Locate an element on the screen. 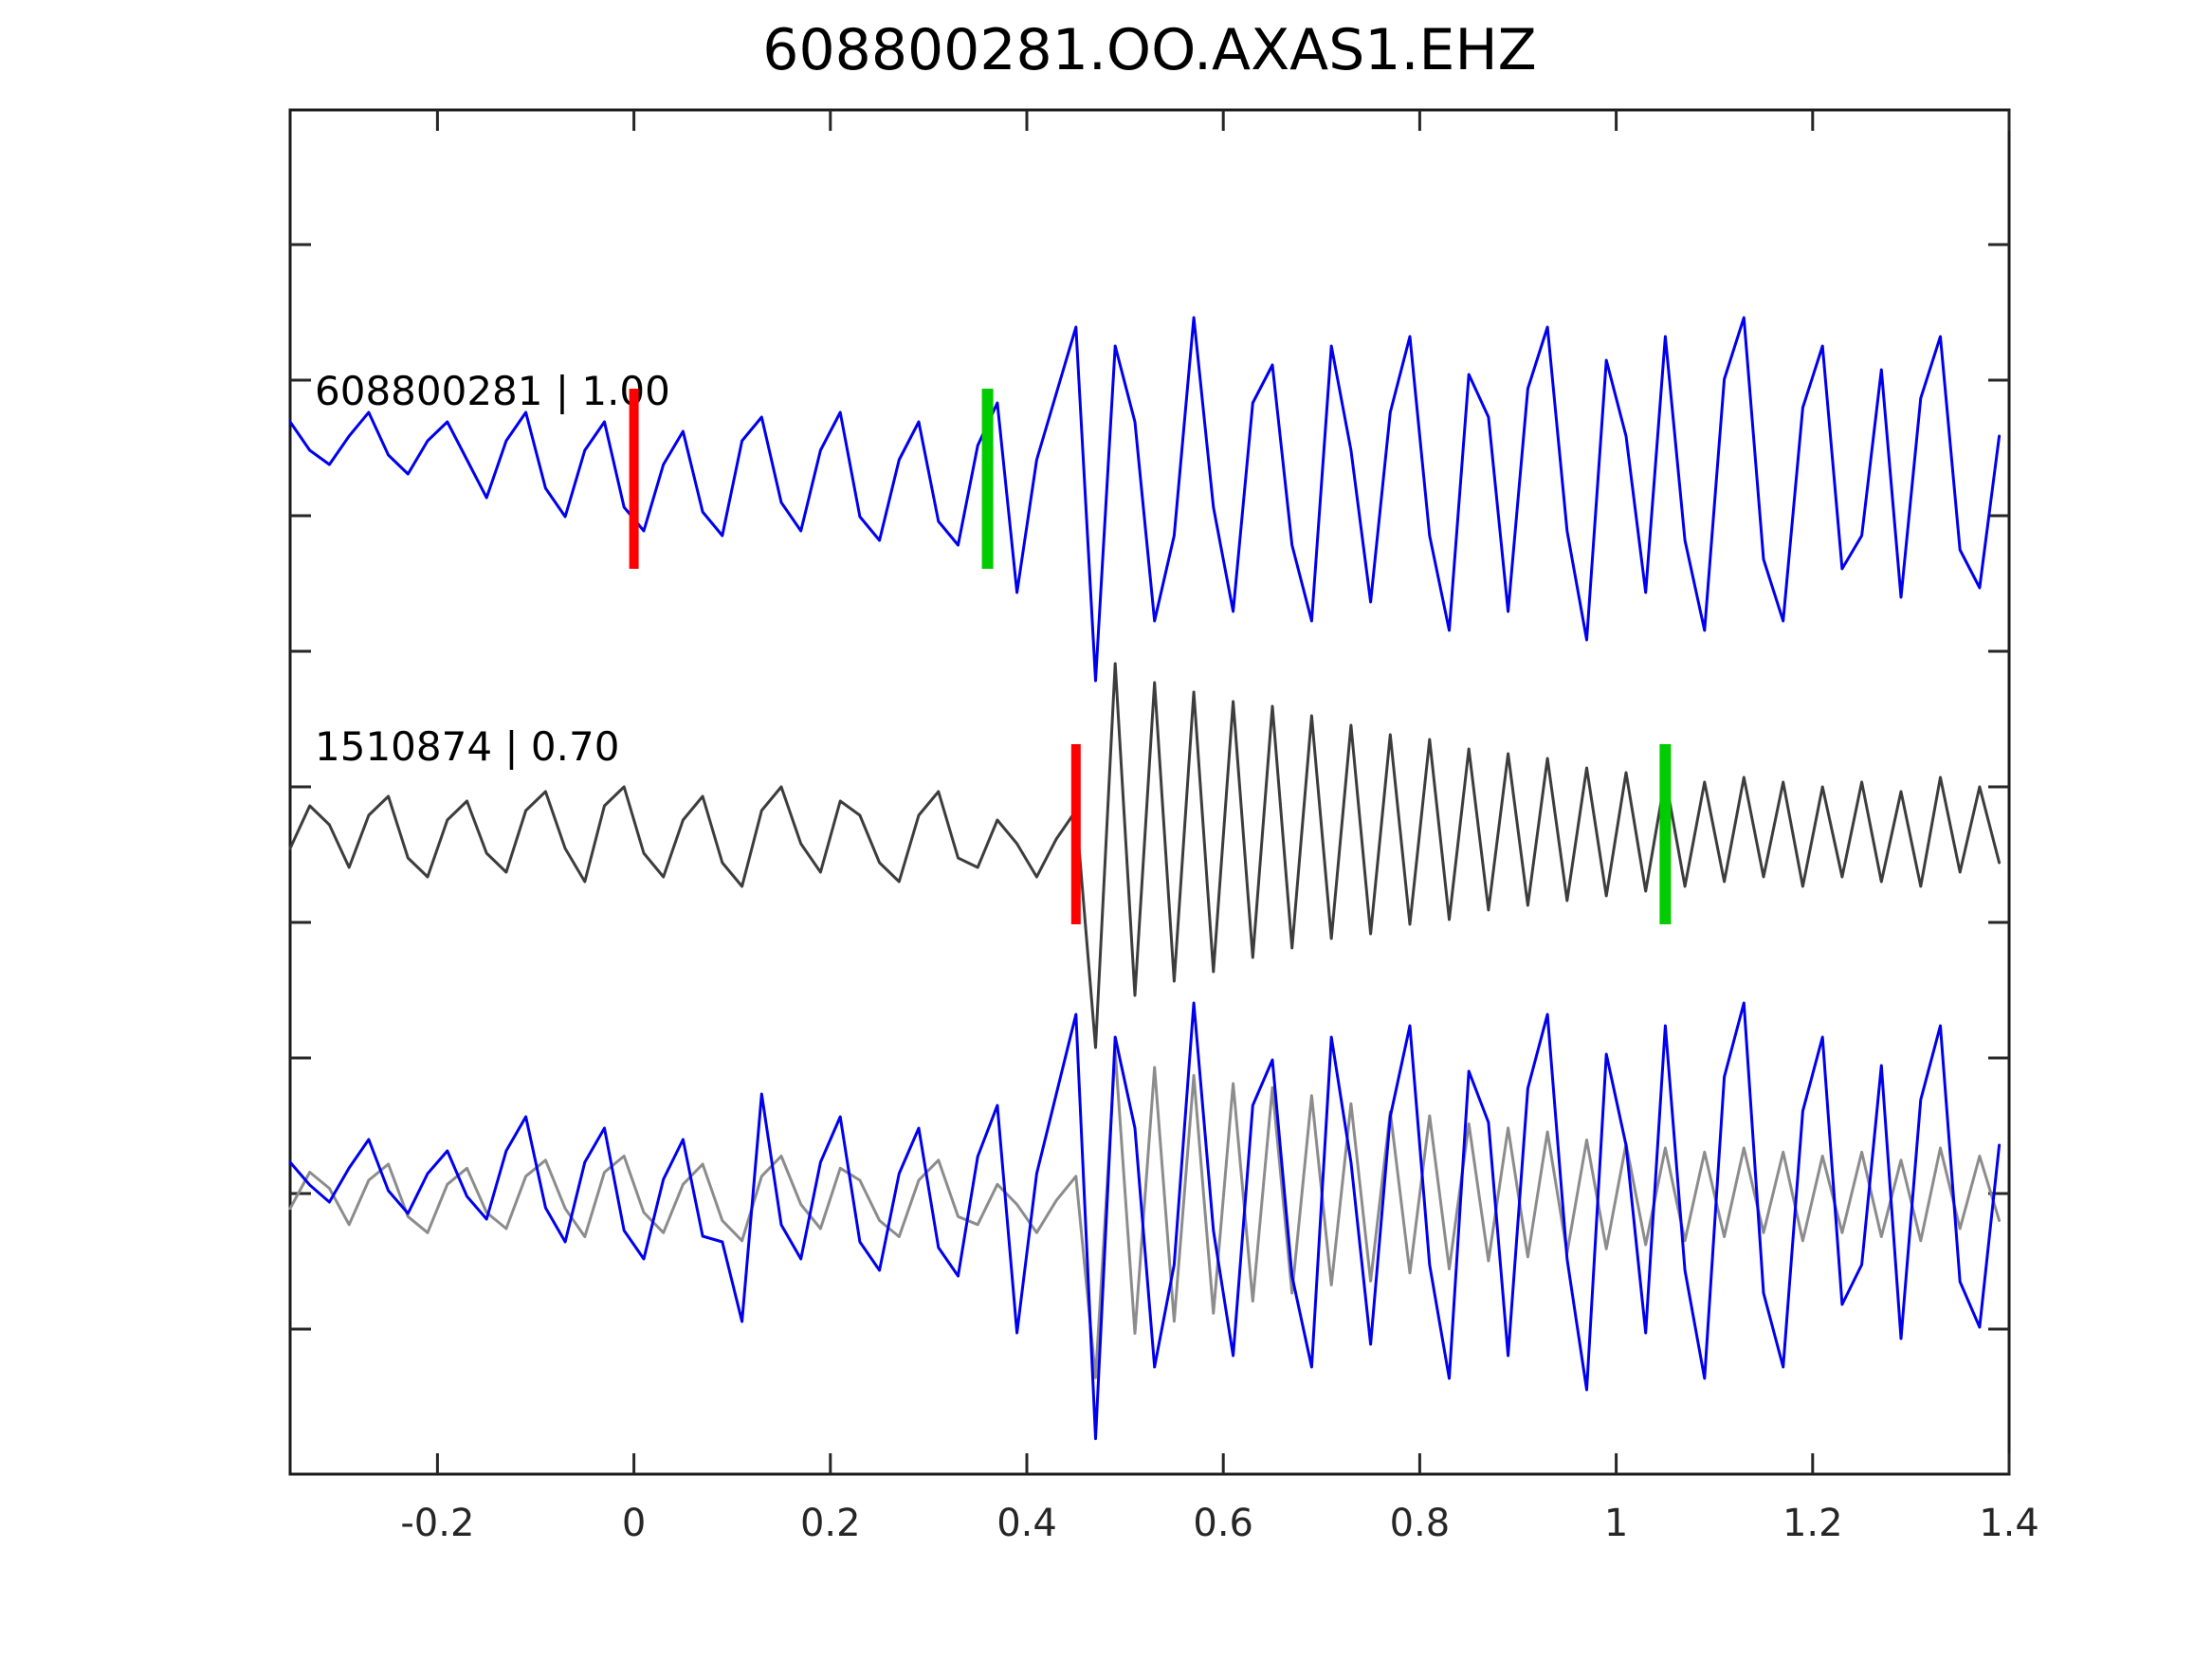 Image resolution: width=2212 pixels, height=1659 pixels. x-tick-label: 1 is located at coordinates (1616, 1523).